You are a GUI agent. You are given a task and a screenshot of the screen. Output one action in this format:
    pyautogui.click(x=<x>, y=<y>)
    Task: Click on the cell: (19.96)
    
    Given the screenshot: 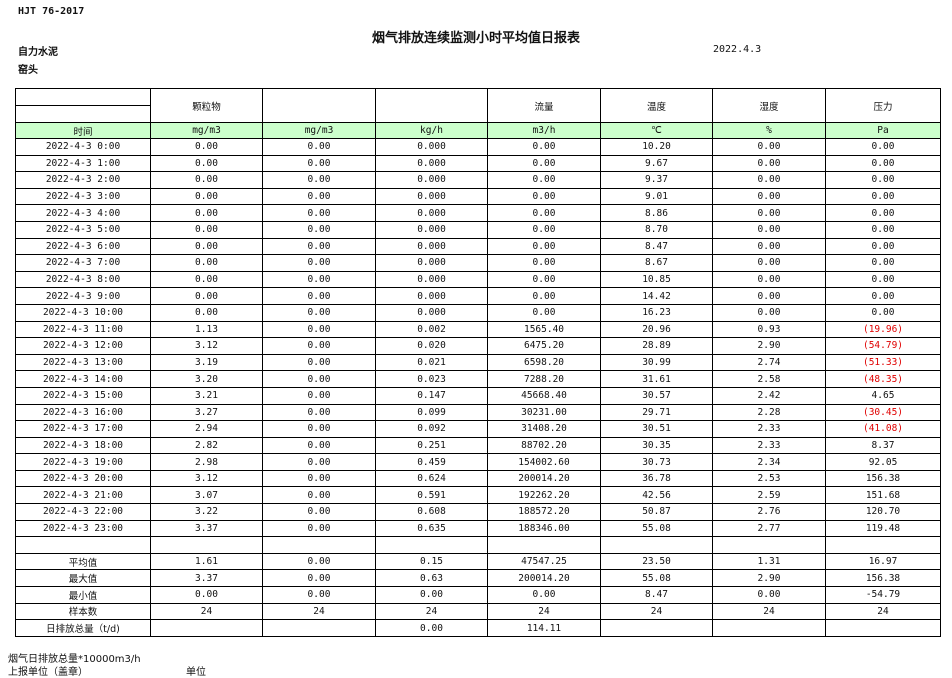 What is the action you would take?
    pyautogui.click(x=883, y=329)
    